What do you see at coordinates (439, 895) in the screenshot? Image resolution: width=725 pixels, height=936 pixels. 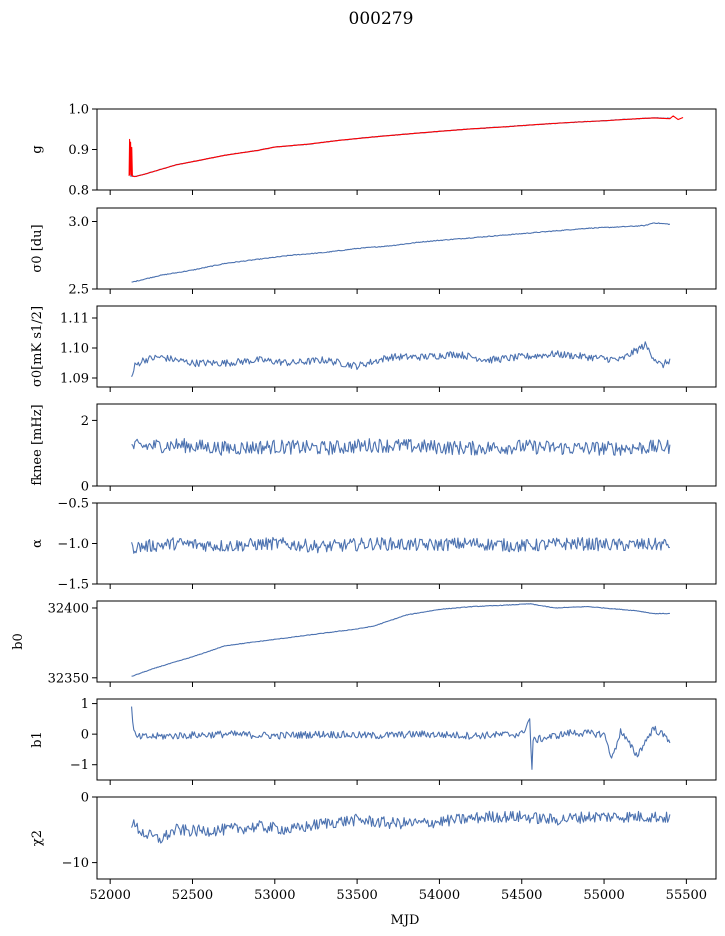 I see `x-tick-label: 54000` at bounding box center [439, 895].